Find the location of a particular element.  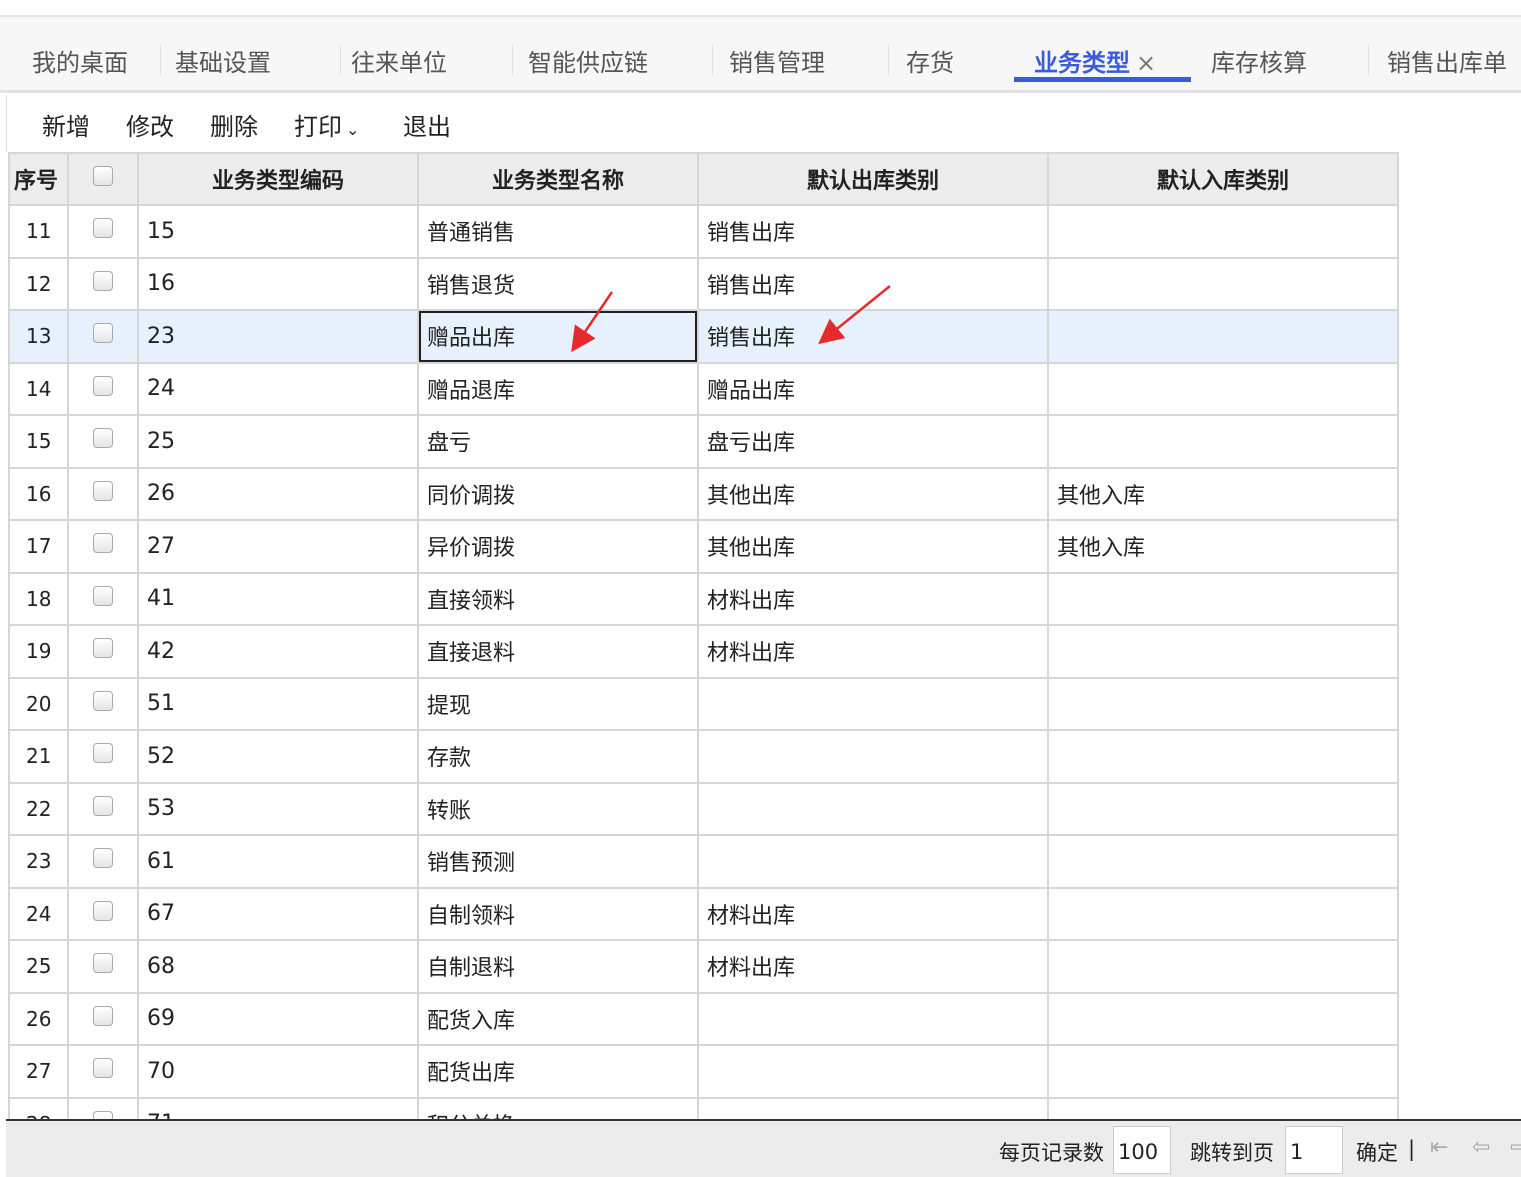

row-seq: 16 is located at coordinates (38, 493).